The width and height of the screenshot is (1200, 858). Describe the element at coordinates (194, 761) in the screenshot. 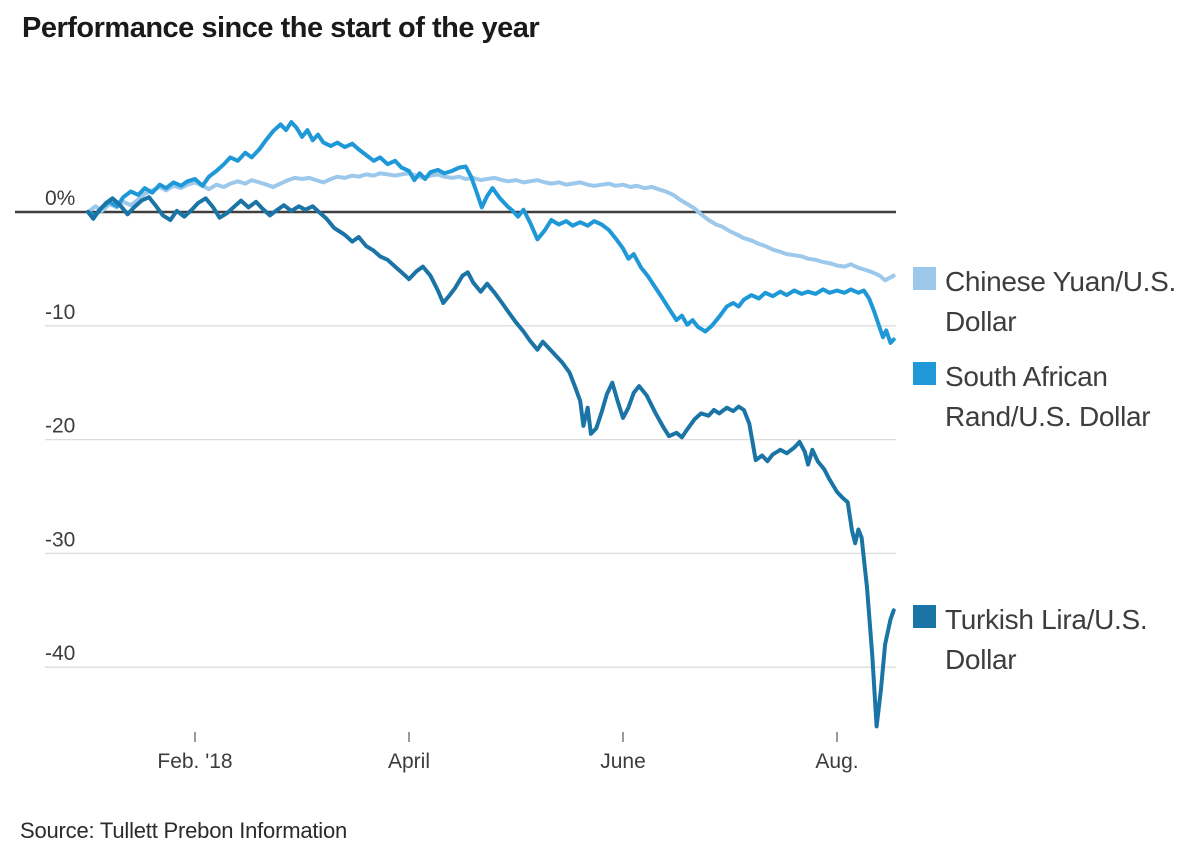

I see `x-axis-label: Feb. '18` at that location.